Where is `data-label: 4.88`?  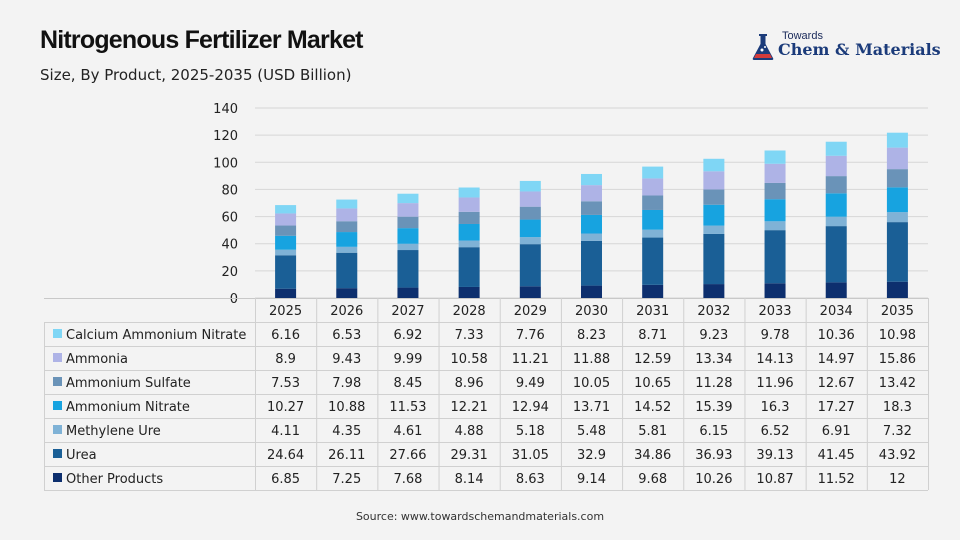 data-label: 4.88 is located at coordinates (469, 431).